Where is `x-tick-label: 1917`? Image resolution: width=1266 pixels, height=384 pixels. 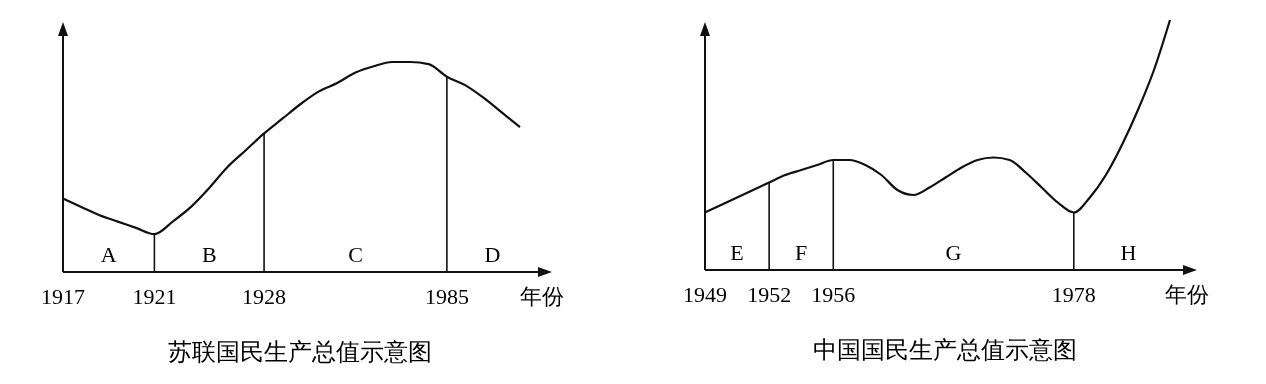 x-tick-label: 1917 is located at coordinates (63, 296).